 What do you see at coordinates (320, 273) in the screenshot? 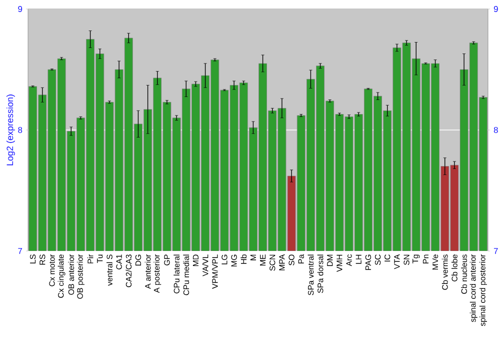
I see `x-tick-label: SPa dorsal` at bounding box center [320, 273].